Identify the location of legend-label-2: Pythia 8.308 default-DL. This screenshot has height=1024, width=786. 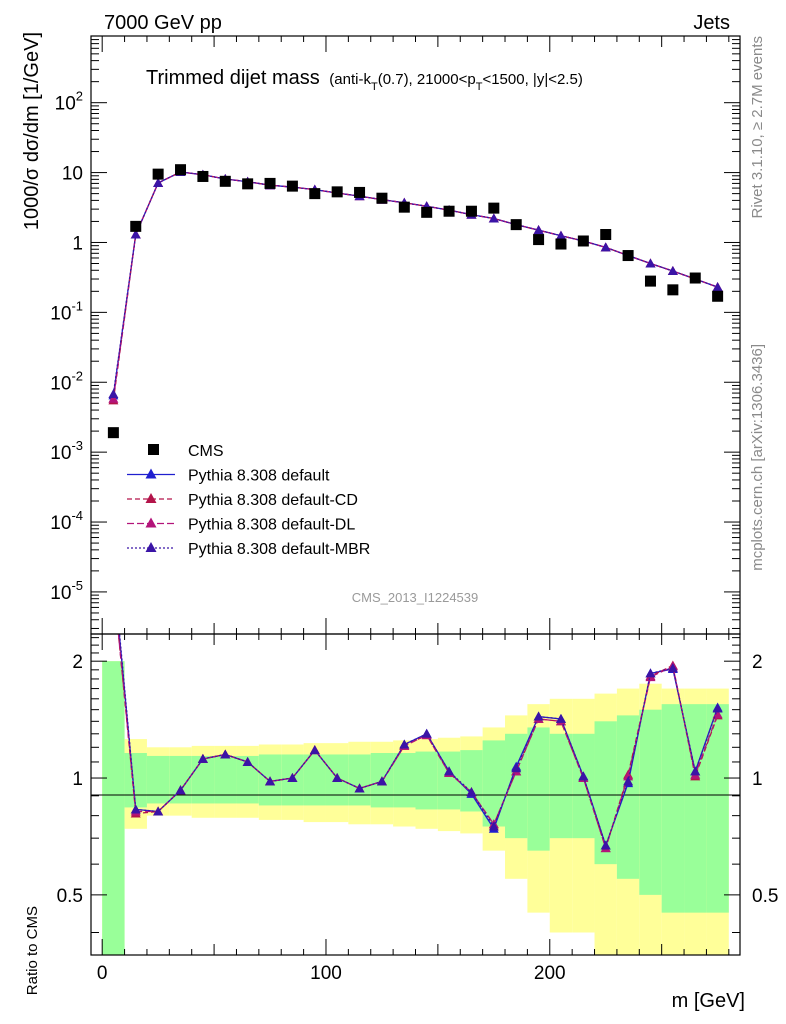
(271, 525).